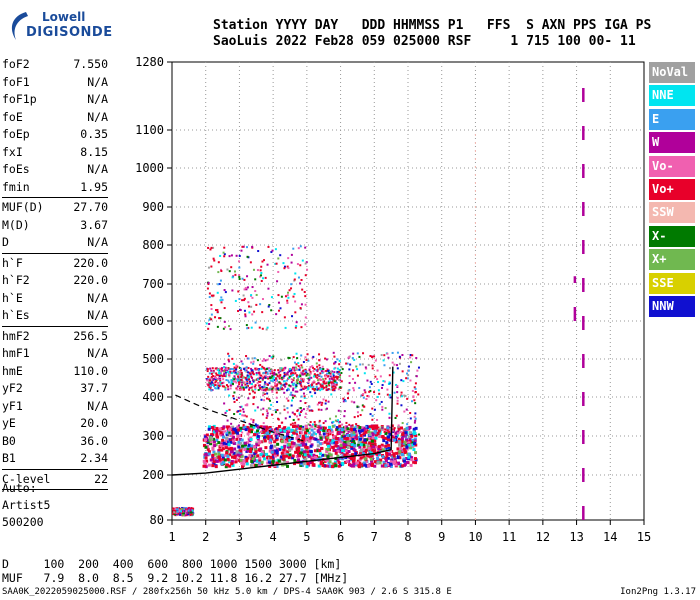  I want to click on param-row-m-d-: M(D) 3.67, so click(55, 226).